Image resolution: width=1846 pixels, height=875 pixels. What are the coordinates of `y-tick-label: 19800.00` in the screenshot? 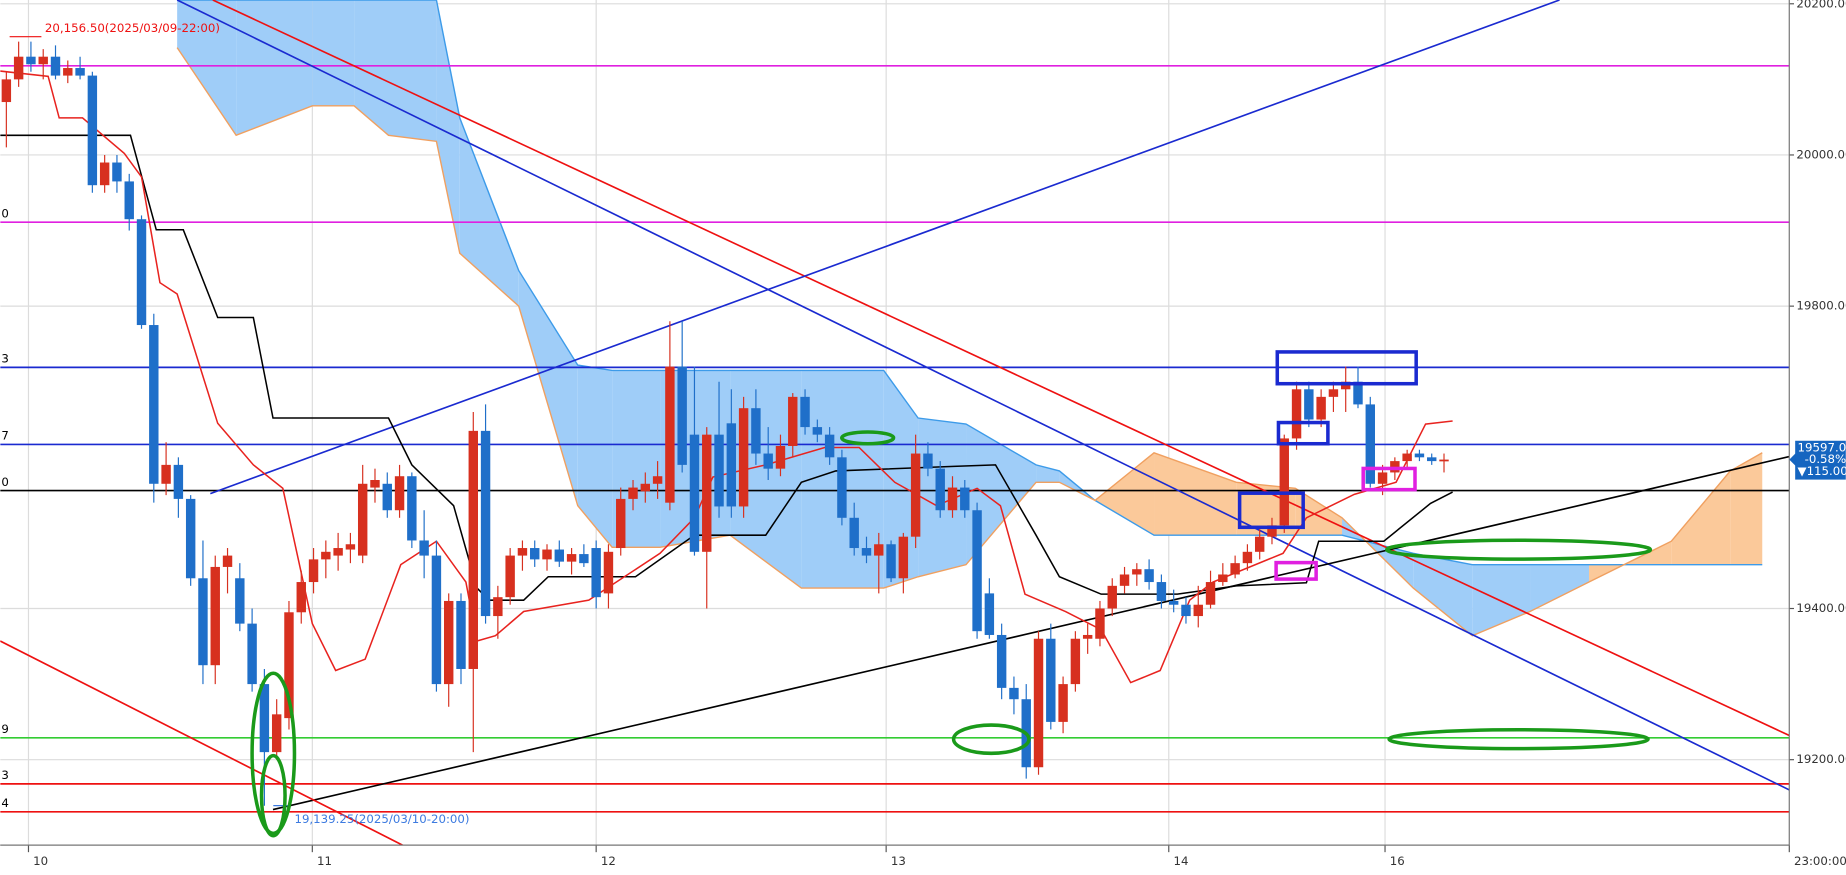 It's located at (1821, 306).